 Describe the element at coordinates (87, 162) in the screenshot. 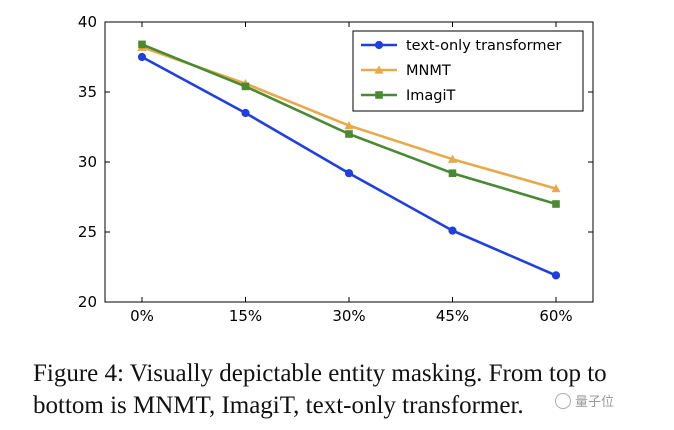

I see `y-tick-label: 30` at that location.